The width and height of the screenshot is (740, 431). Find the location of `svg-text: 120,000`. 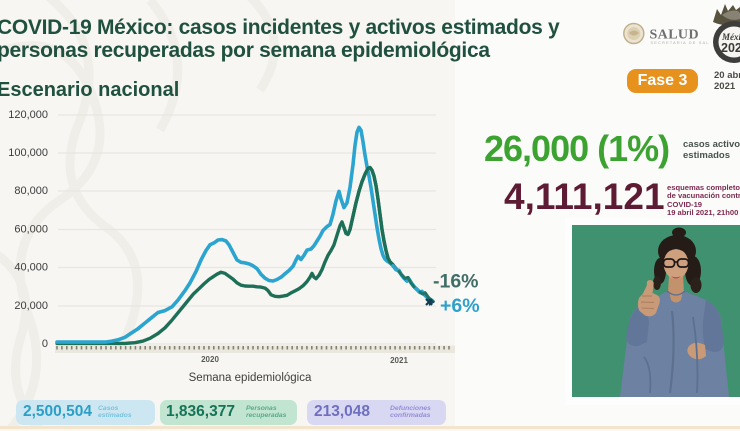

svg-text: 120,000 is located at coordinates (28, 115).